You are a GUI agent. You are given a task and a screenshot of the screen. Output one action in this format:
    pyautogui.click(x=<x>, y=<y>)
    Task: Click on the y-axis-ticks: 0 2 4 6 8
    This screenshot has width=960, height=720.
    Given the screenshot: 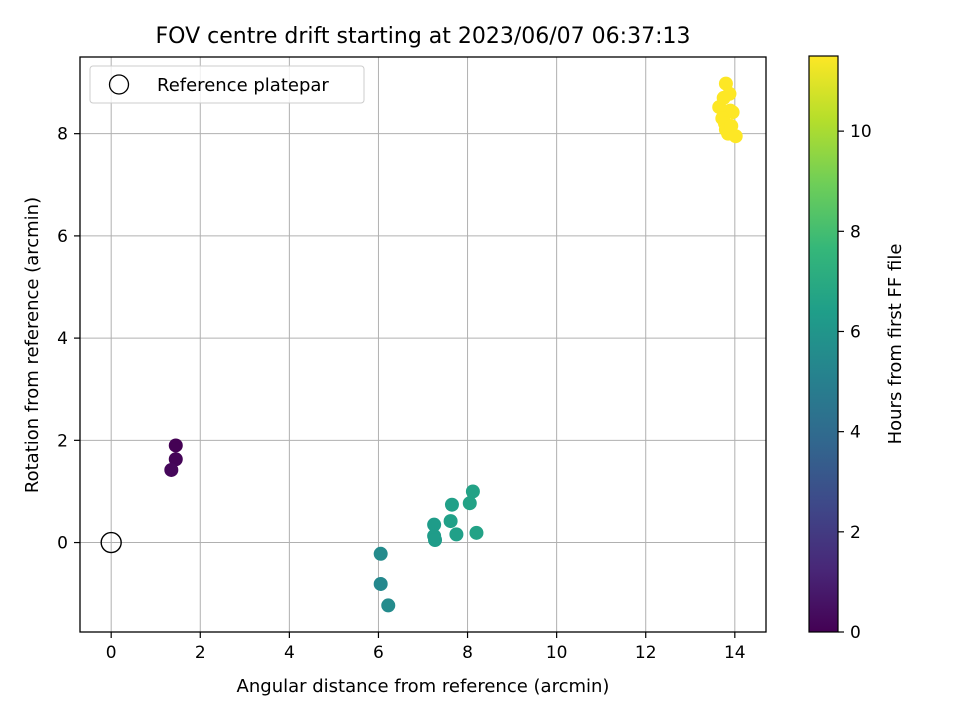 What is the action you would take?
    pyautogui.click(x=68, y=339)
    